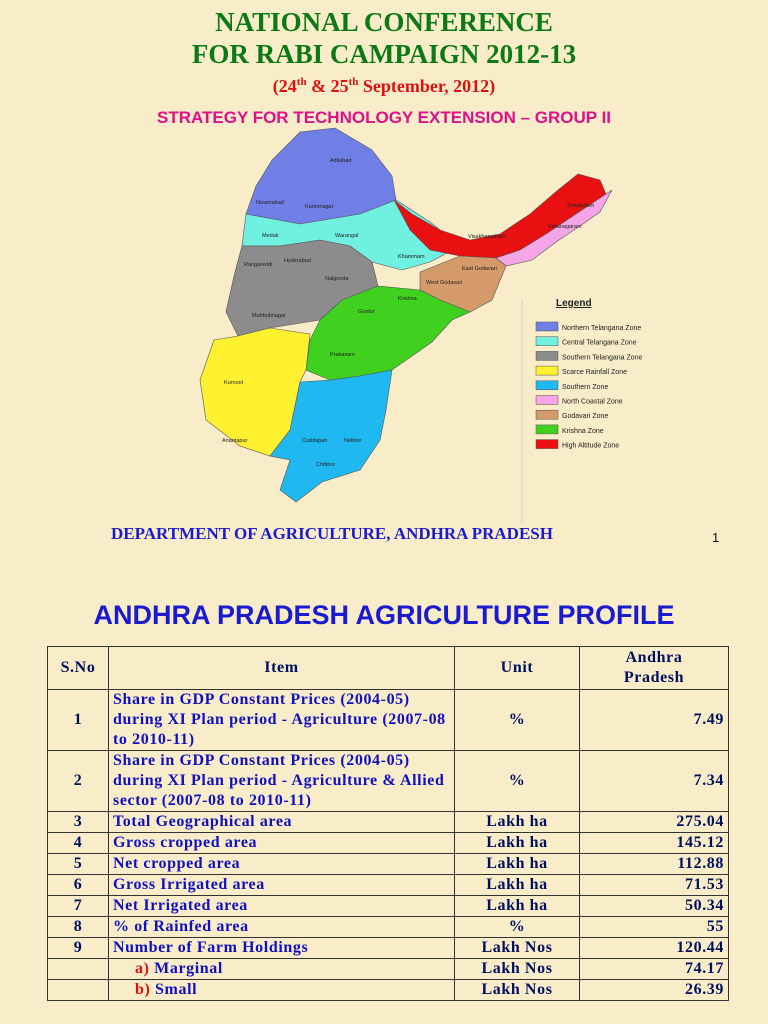 This screenshot has width=768, height=1024. I want to click on item-cell: Total Geographical area, so click(281, 822).